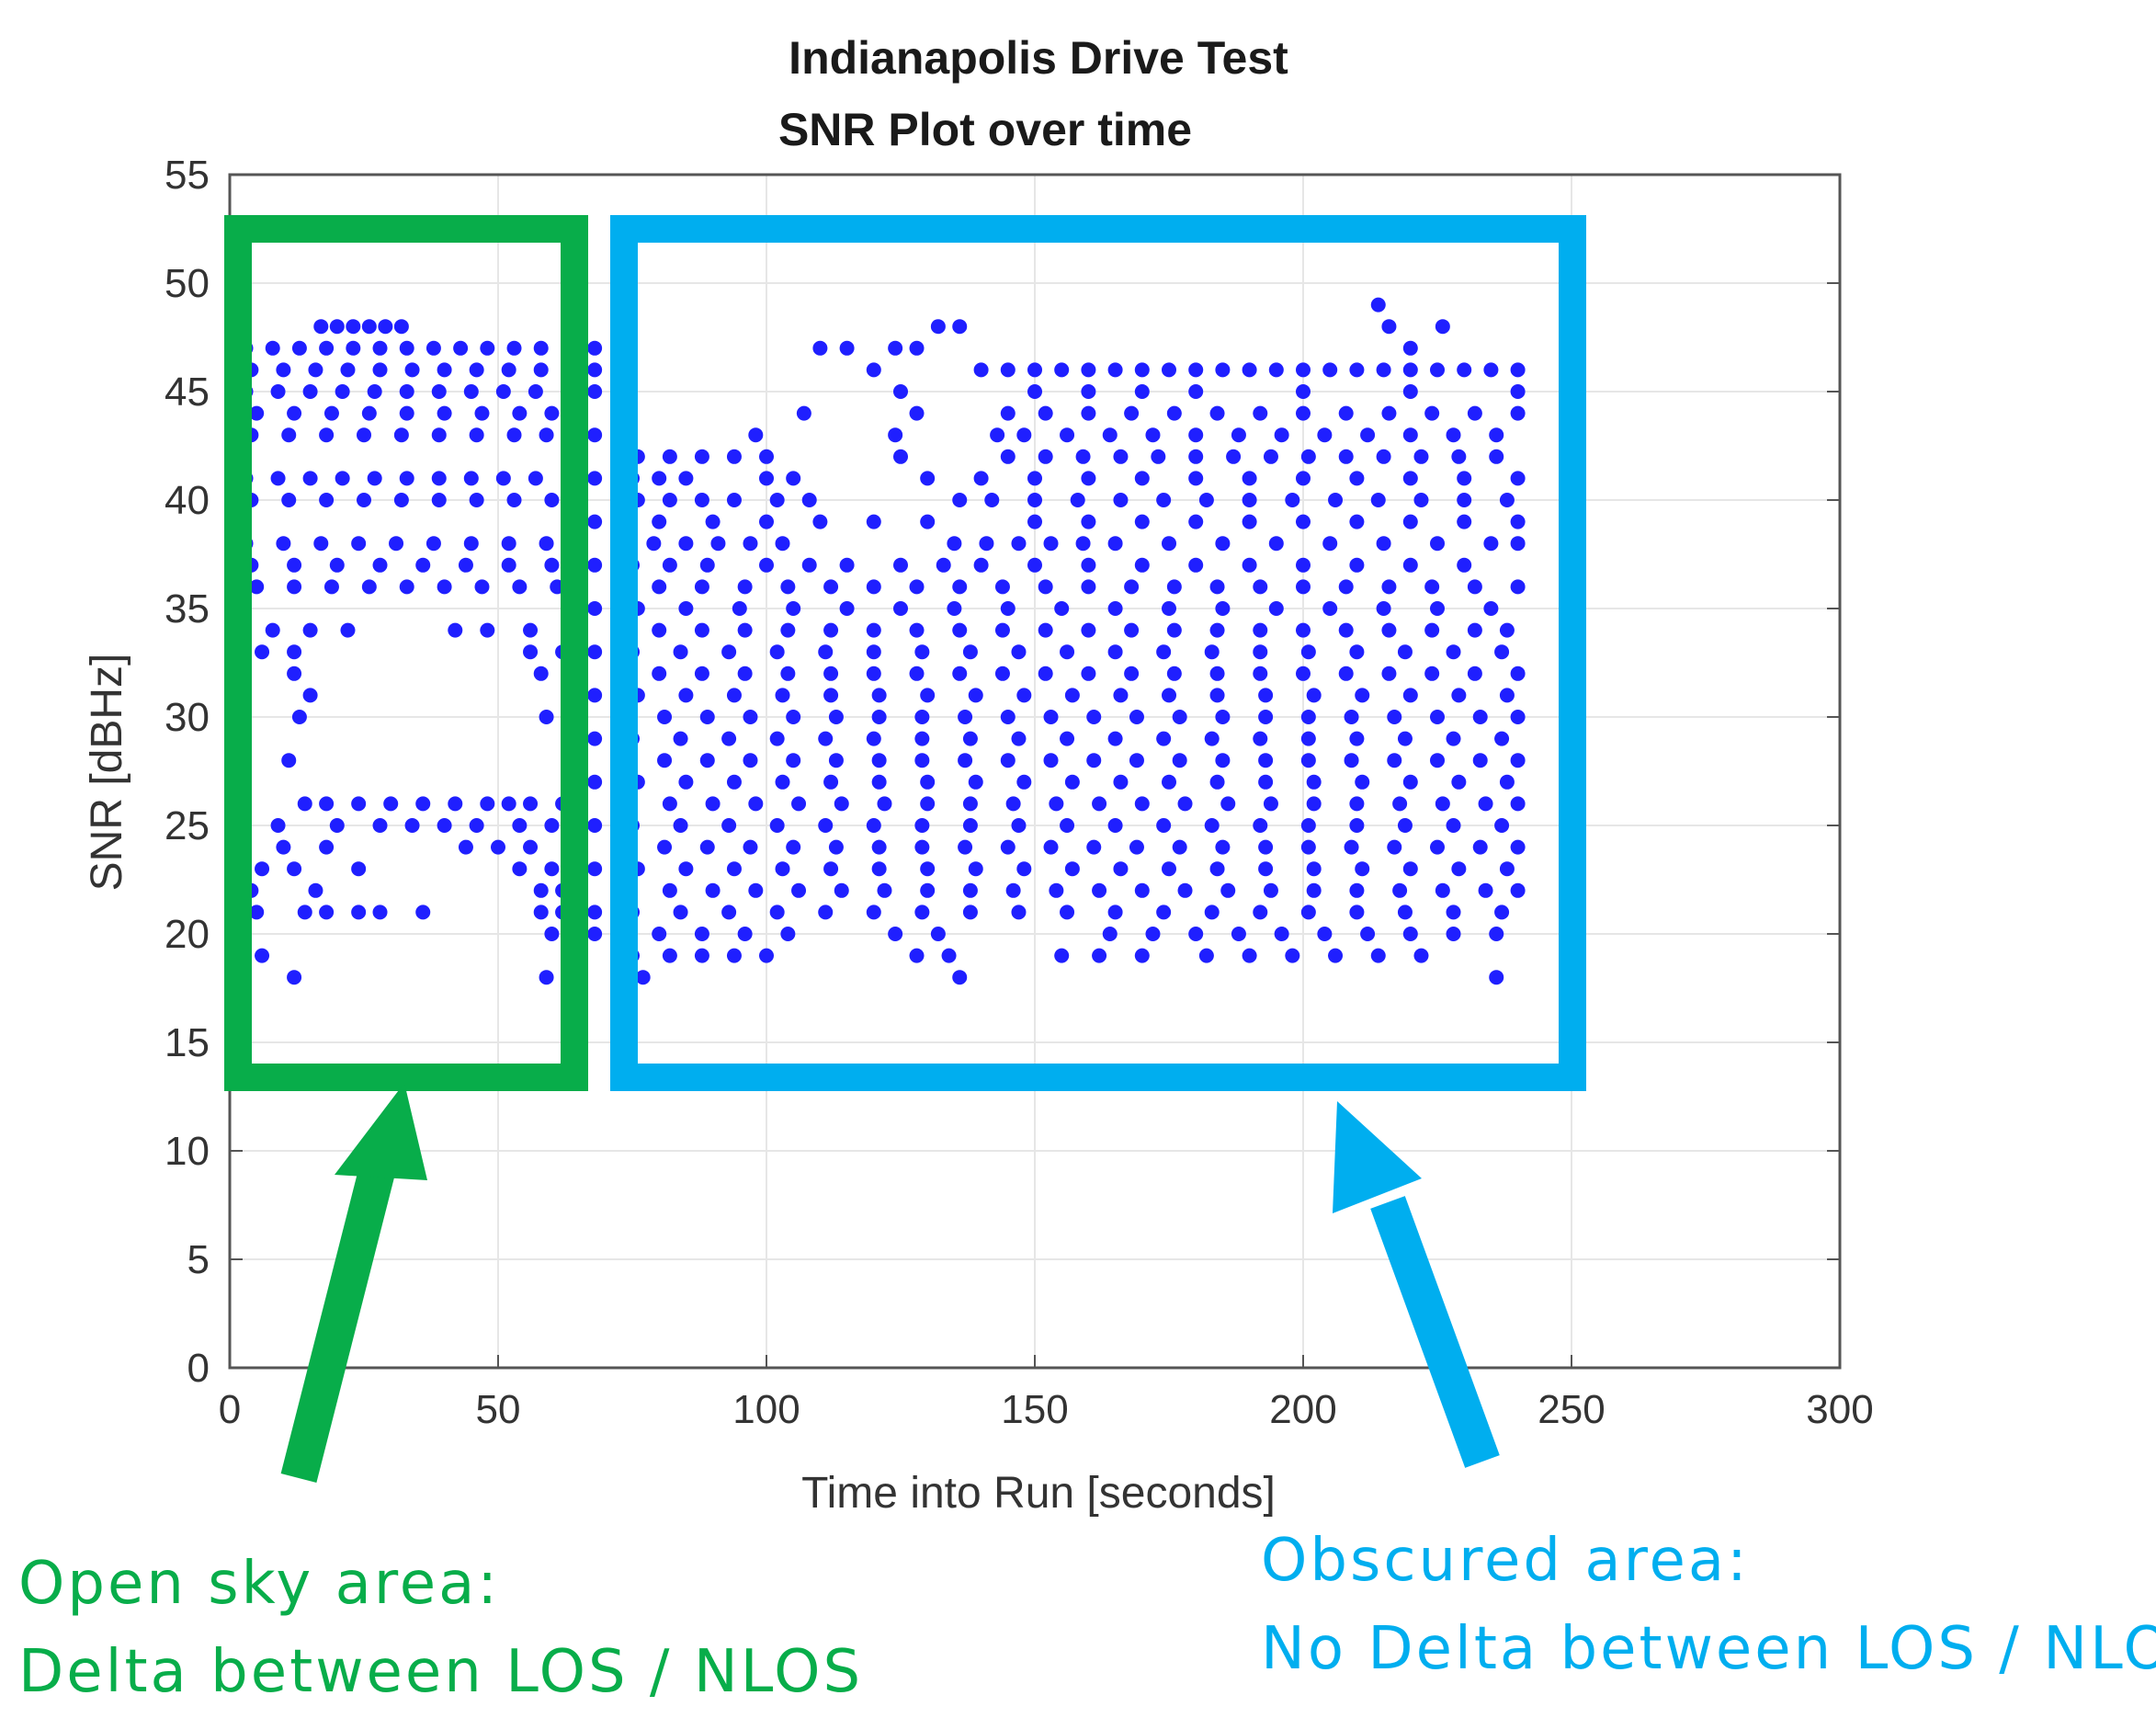  I want to click on x-tick-label: 100, so click(766, 1409).